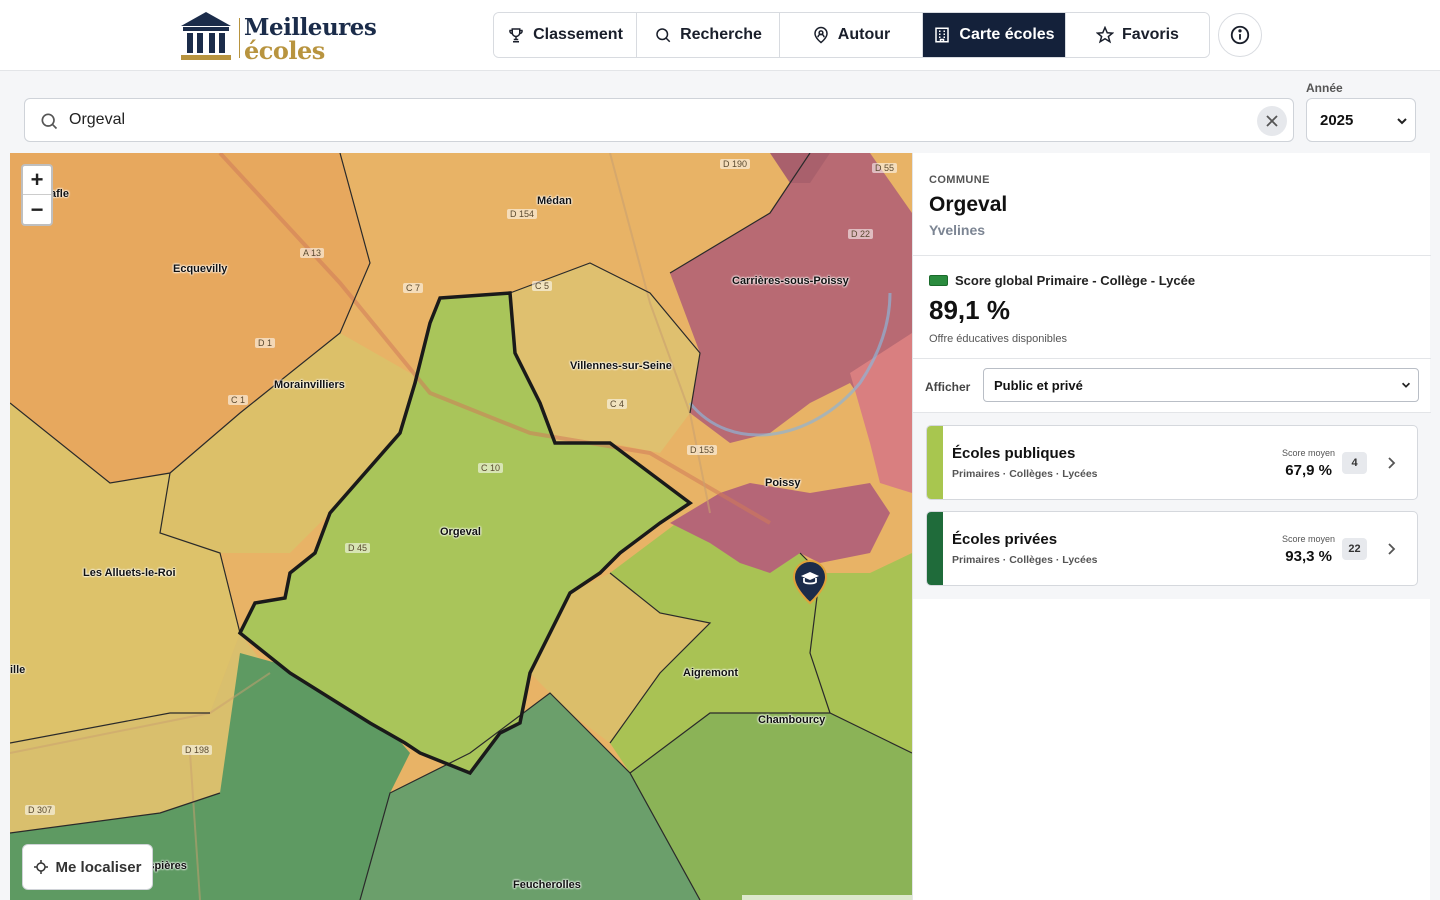 Image resolution: width=1440 pixels, height=900 pixels. I want to click on nav-carte-ecoles-label: Carte écoles, so click(1007, 34).